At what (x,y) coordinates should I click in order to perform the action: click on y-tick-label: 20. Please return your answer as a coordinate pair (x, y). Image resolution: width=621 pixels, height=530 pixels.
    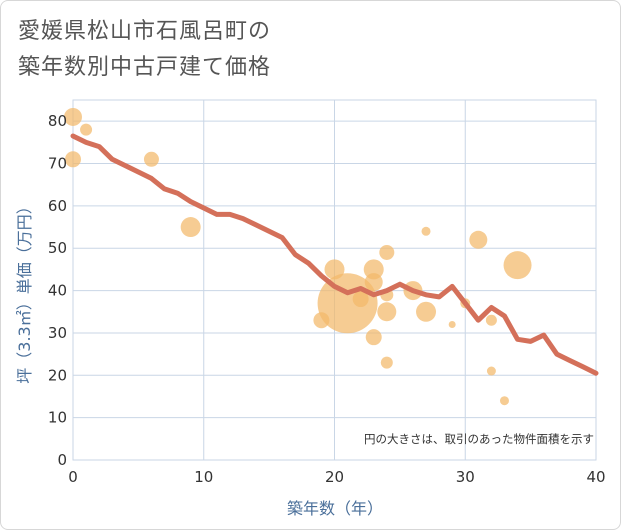
    Looking at the image, I should click on (57, 375).